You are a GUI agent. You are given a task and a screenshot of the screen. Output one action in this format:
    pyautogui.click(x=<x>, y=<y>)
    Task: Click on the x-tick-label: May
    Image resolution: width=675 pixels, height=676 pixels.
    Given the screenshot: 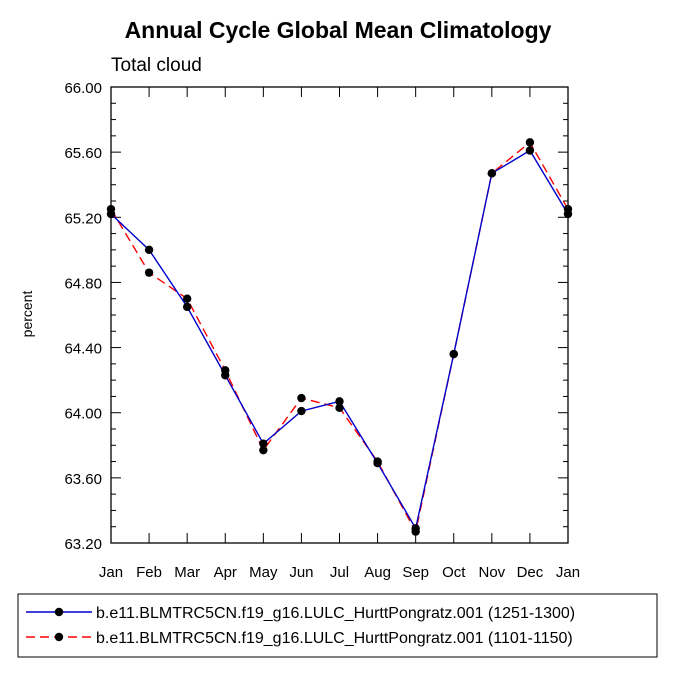 What is the action you would take?
    pyautogui.click(x=263, y=572)
    